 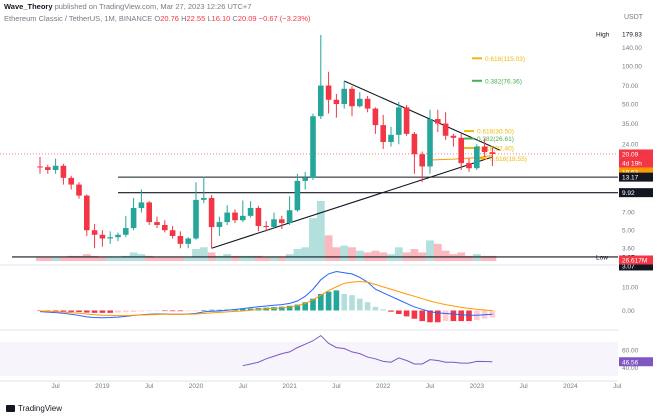 What do you see at coordinates (422, 115) in the screenshot?
I see `descending-trendline` at bounding box center [422, 115].